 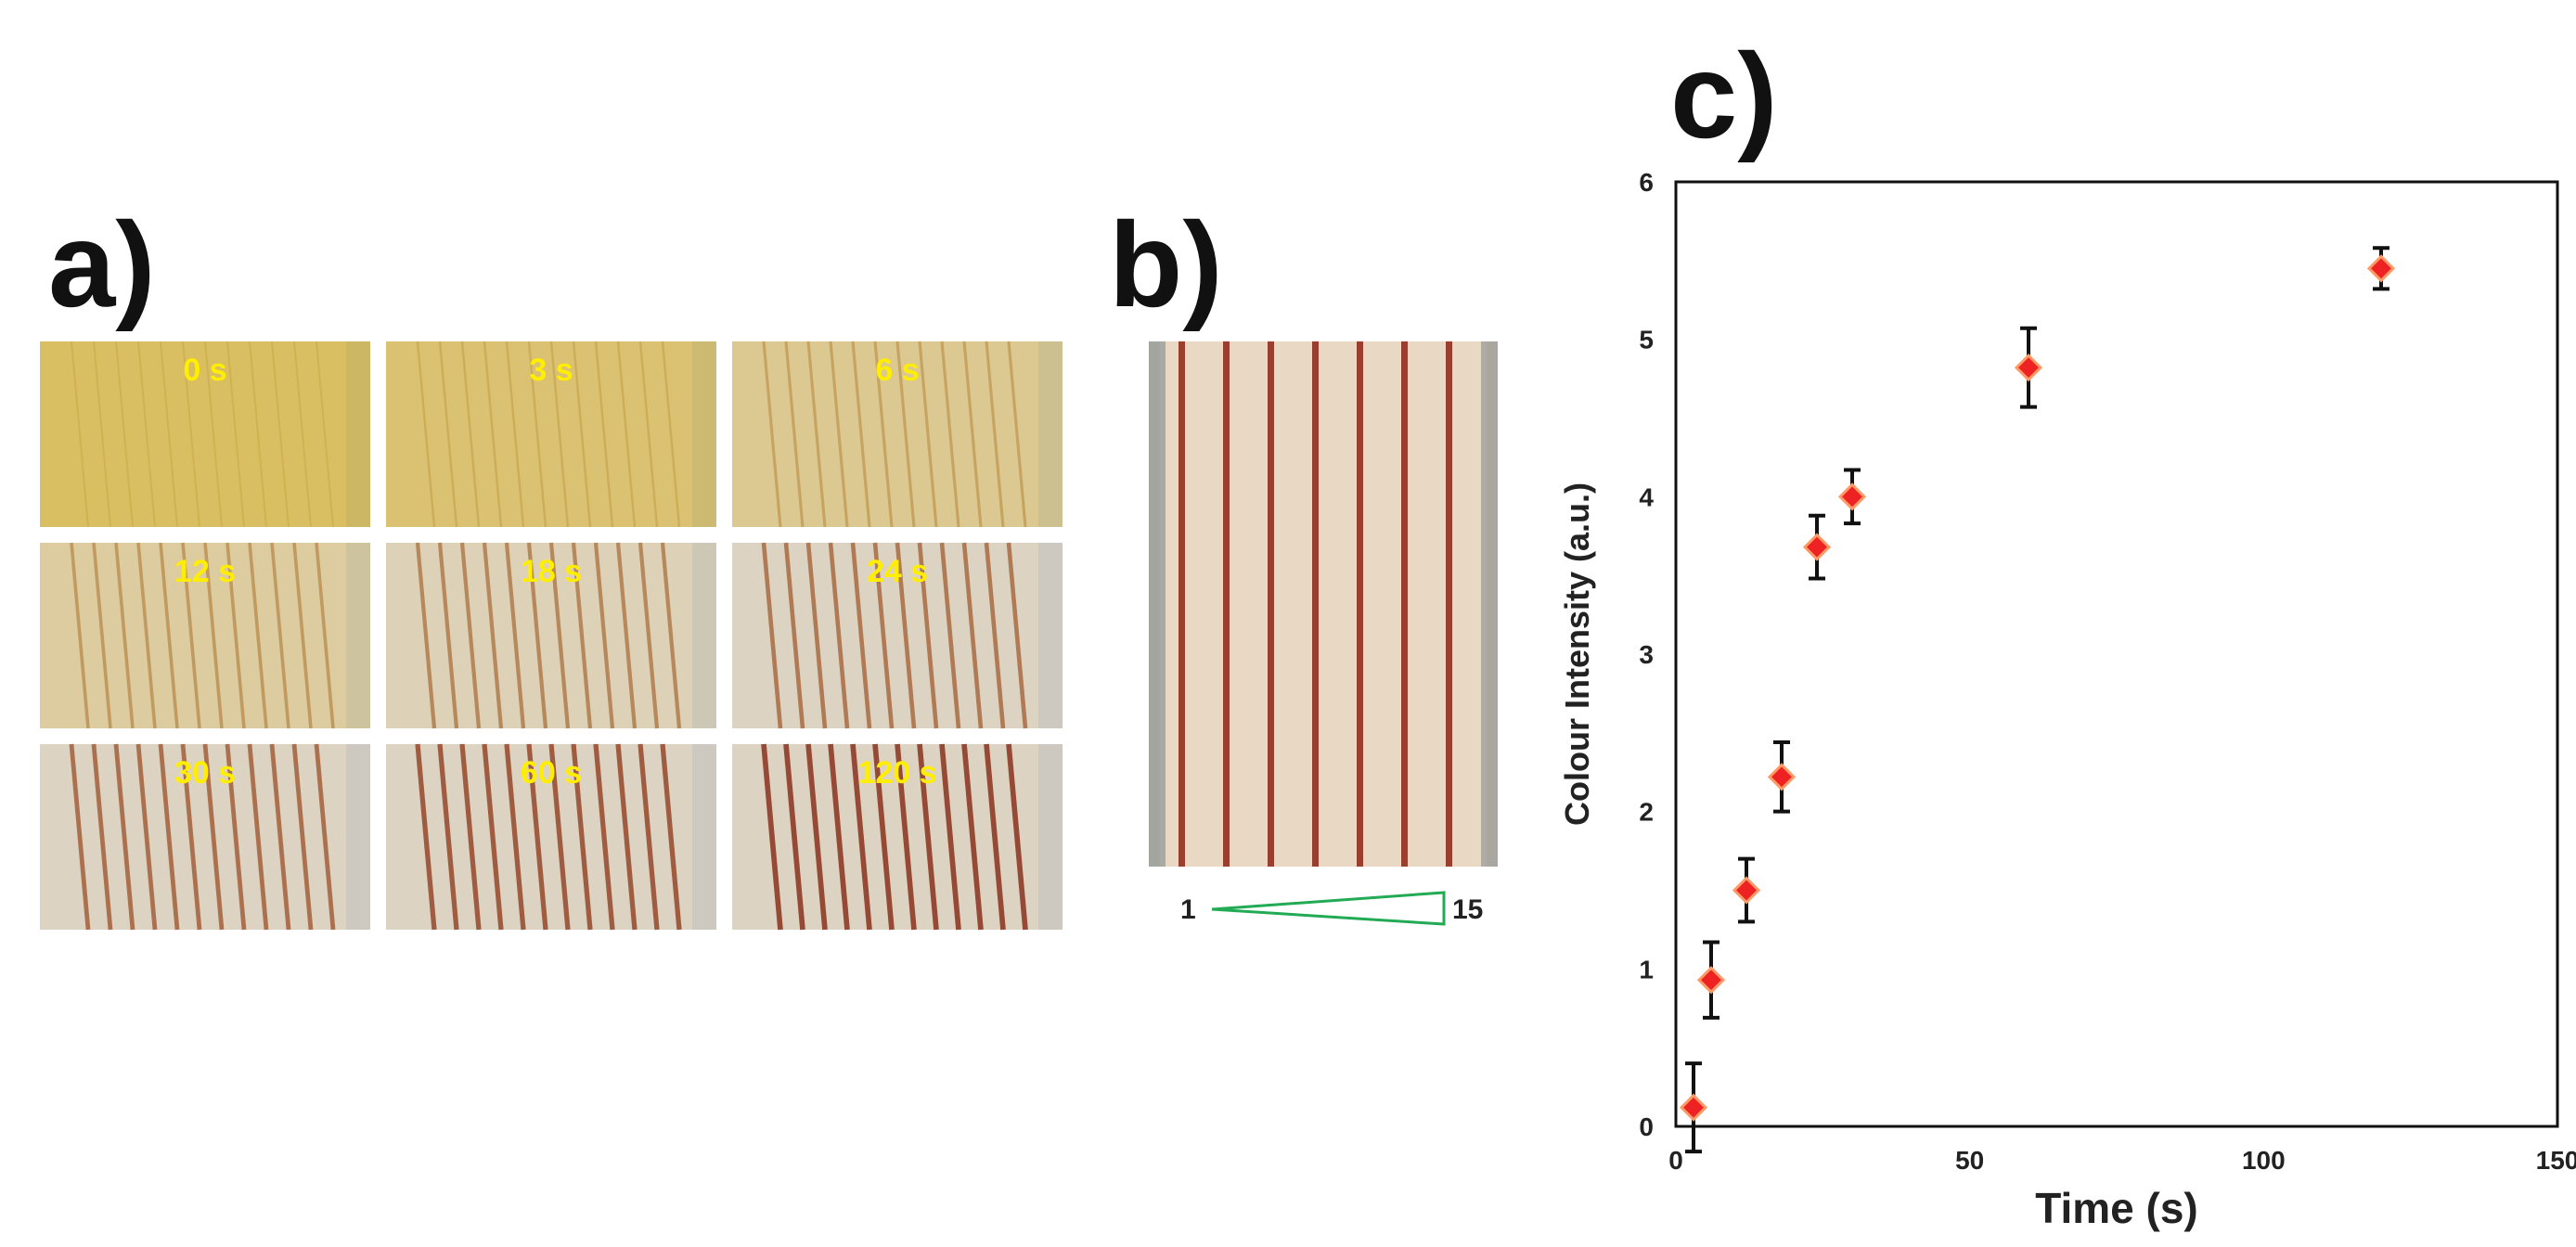 What do you see at coordinates (1188, 909) in the screenshot?
I see `gradient-start-label: 1` at bounding box center [1188, 909].